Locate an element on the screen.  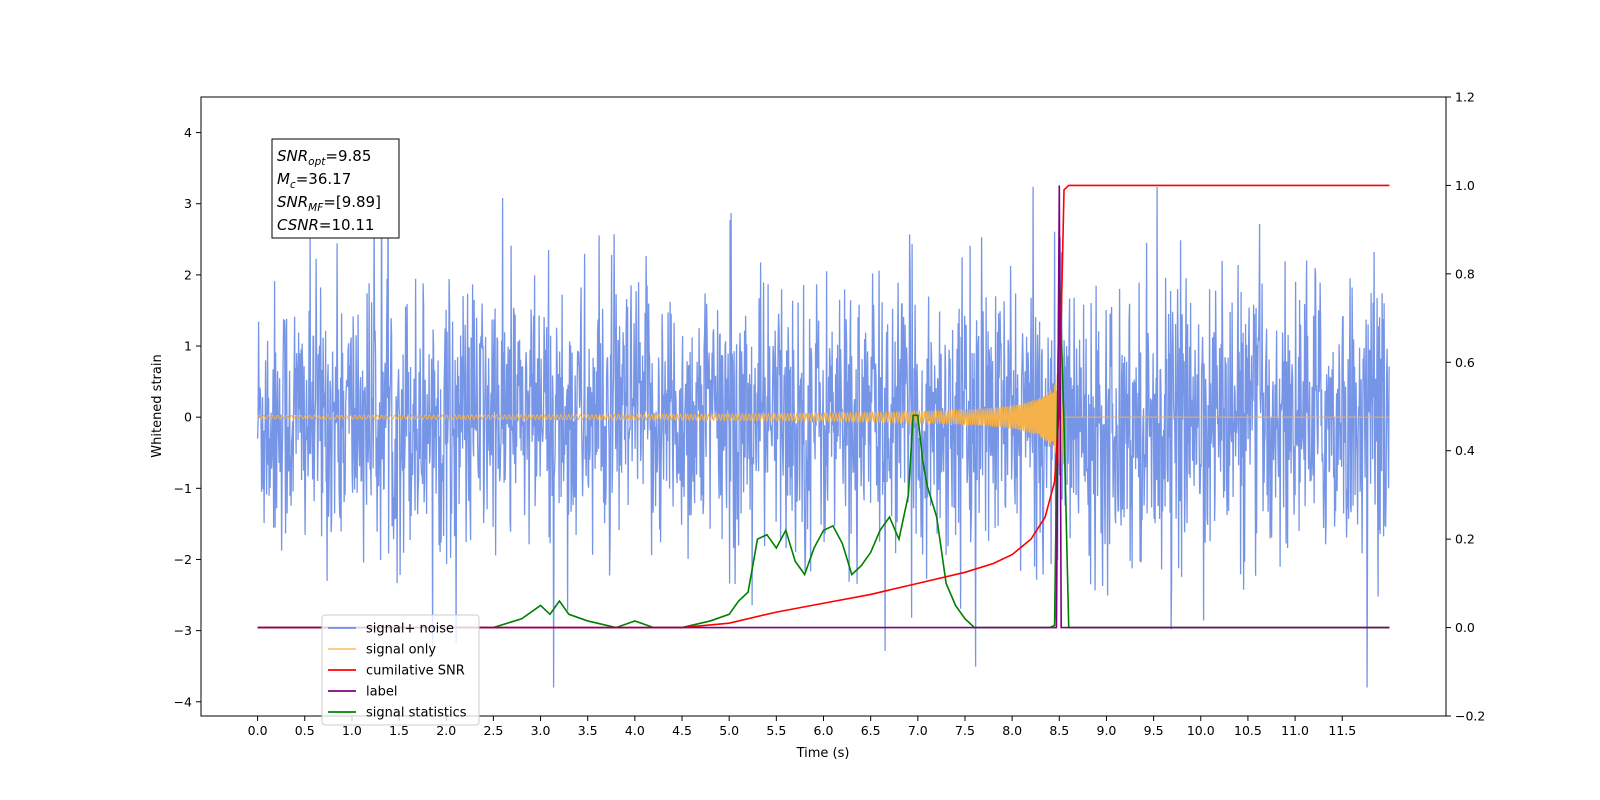
legend-label: signal only is located at coordinates (401, 650).